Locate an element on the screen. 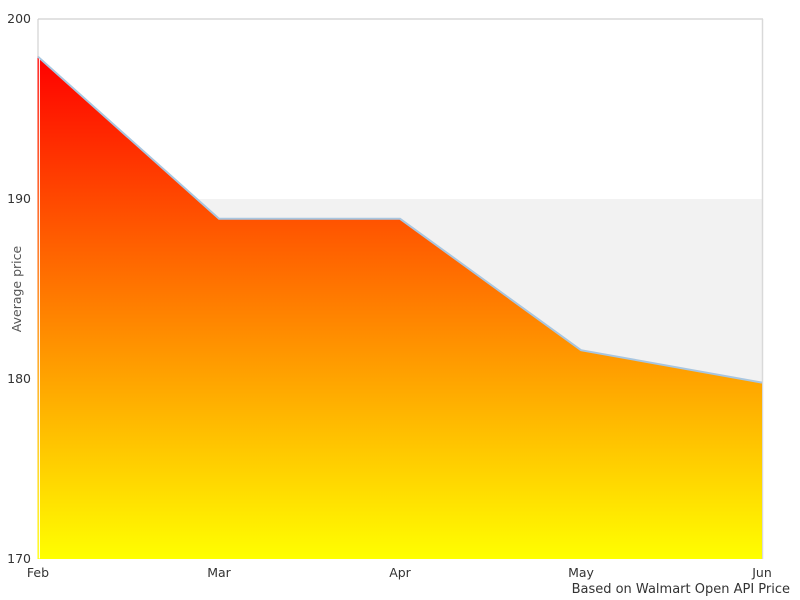 This screenshot has height=600, width=800. x-tick-mar: Mar is located at coordinates (219, 572).